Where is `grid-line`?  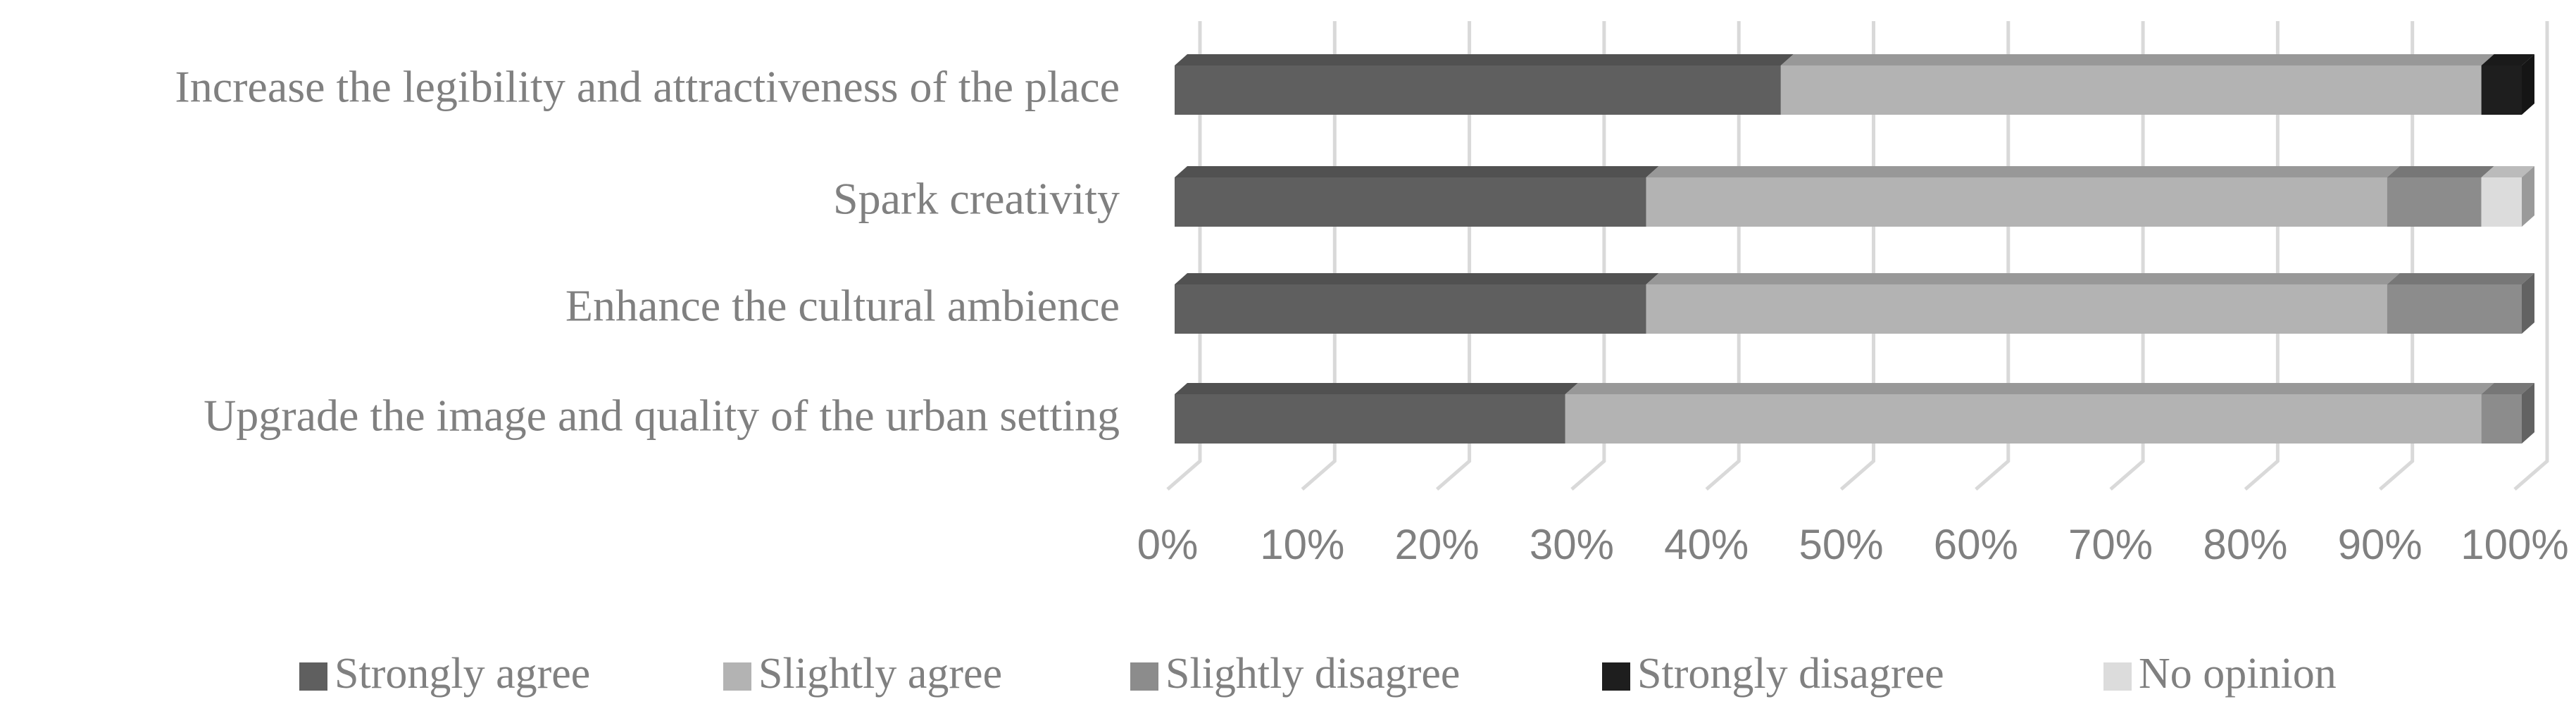 grid-line is located at coordinates (2531, 256).